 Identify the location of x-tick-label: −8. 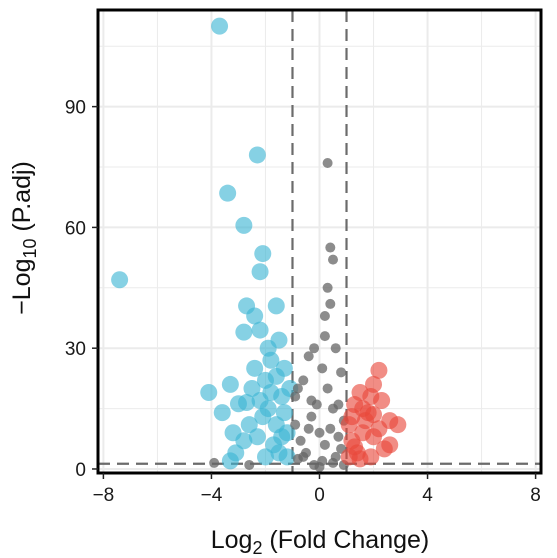
(104, 495).